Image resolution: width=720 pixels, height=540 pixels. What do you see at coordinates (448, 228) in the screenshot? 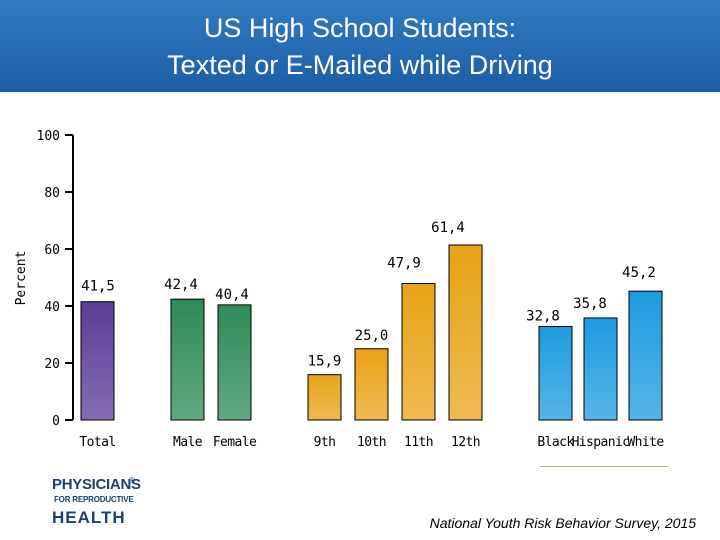
I see `data-label: 61,4` at bounding box center [448, 228].